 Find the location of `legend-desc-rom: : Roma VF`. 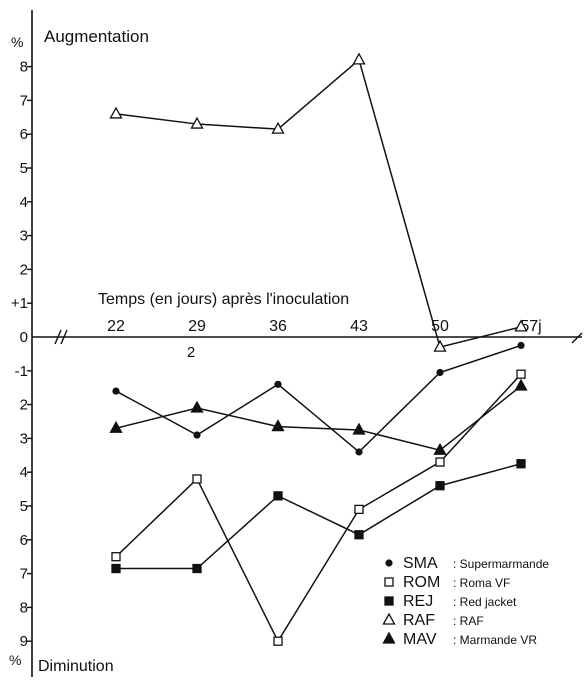

legend-desc-rom: : Roma VF is located at coordinates (481, 583).